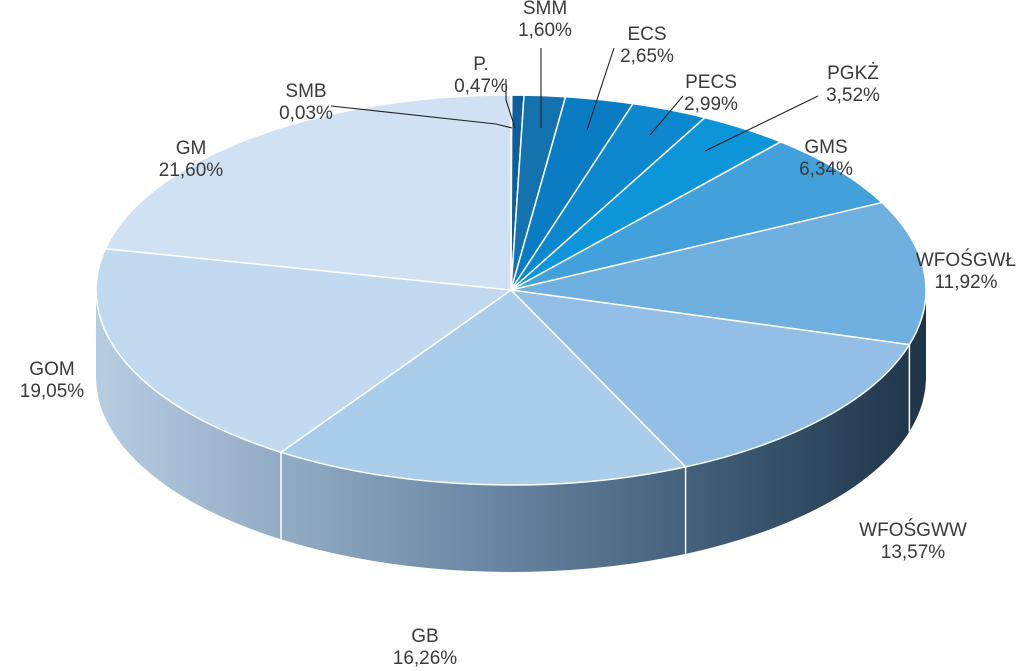  What do you see at coordinates (646, 34) in the screenshot?
I see `slice-label-ecs: ECS` at bounding box center [646, 34].